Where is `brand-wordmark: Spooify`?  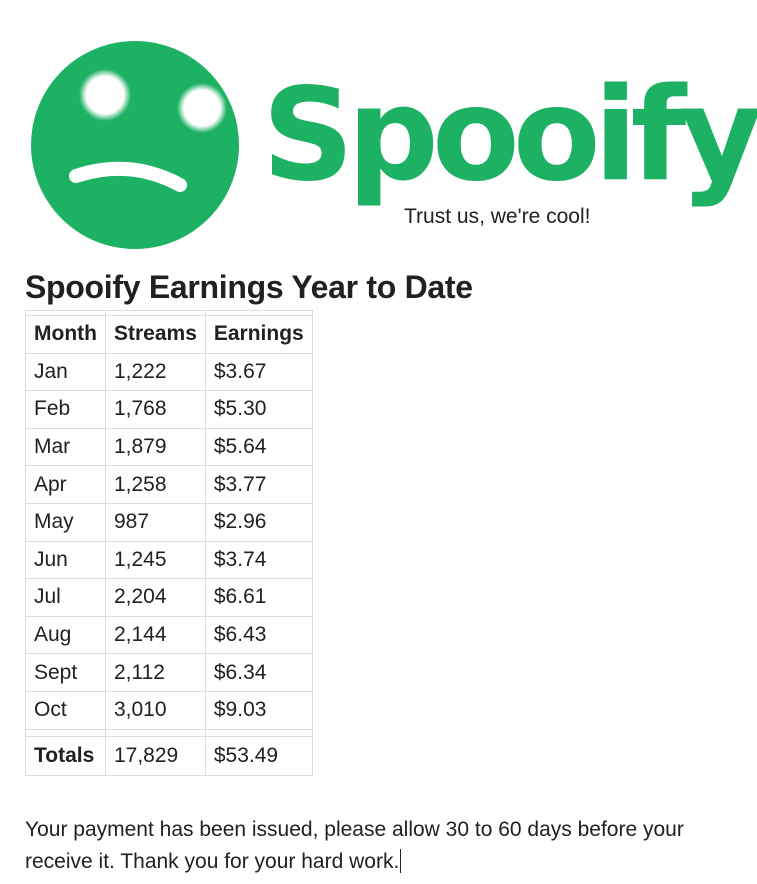 brand-wordmark: Spooify is located at coordinates (509, 135).